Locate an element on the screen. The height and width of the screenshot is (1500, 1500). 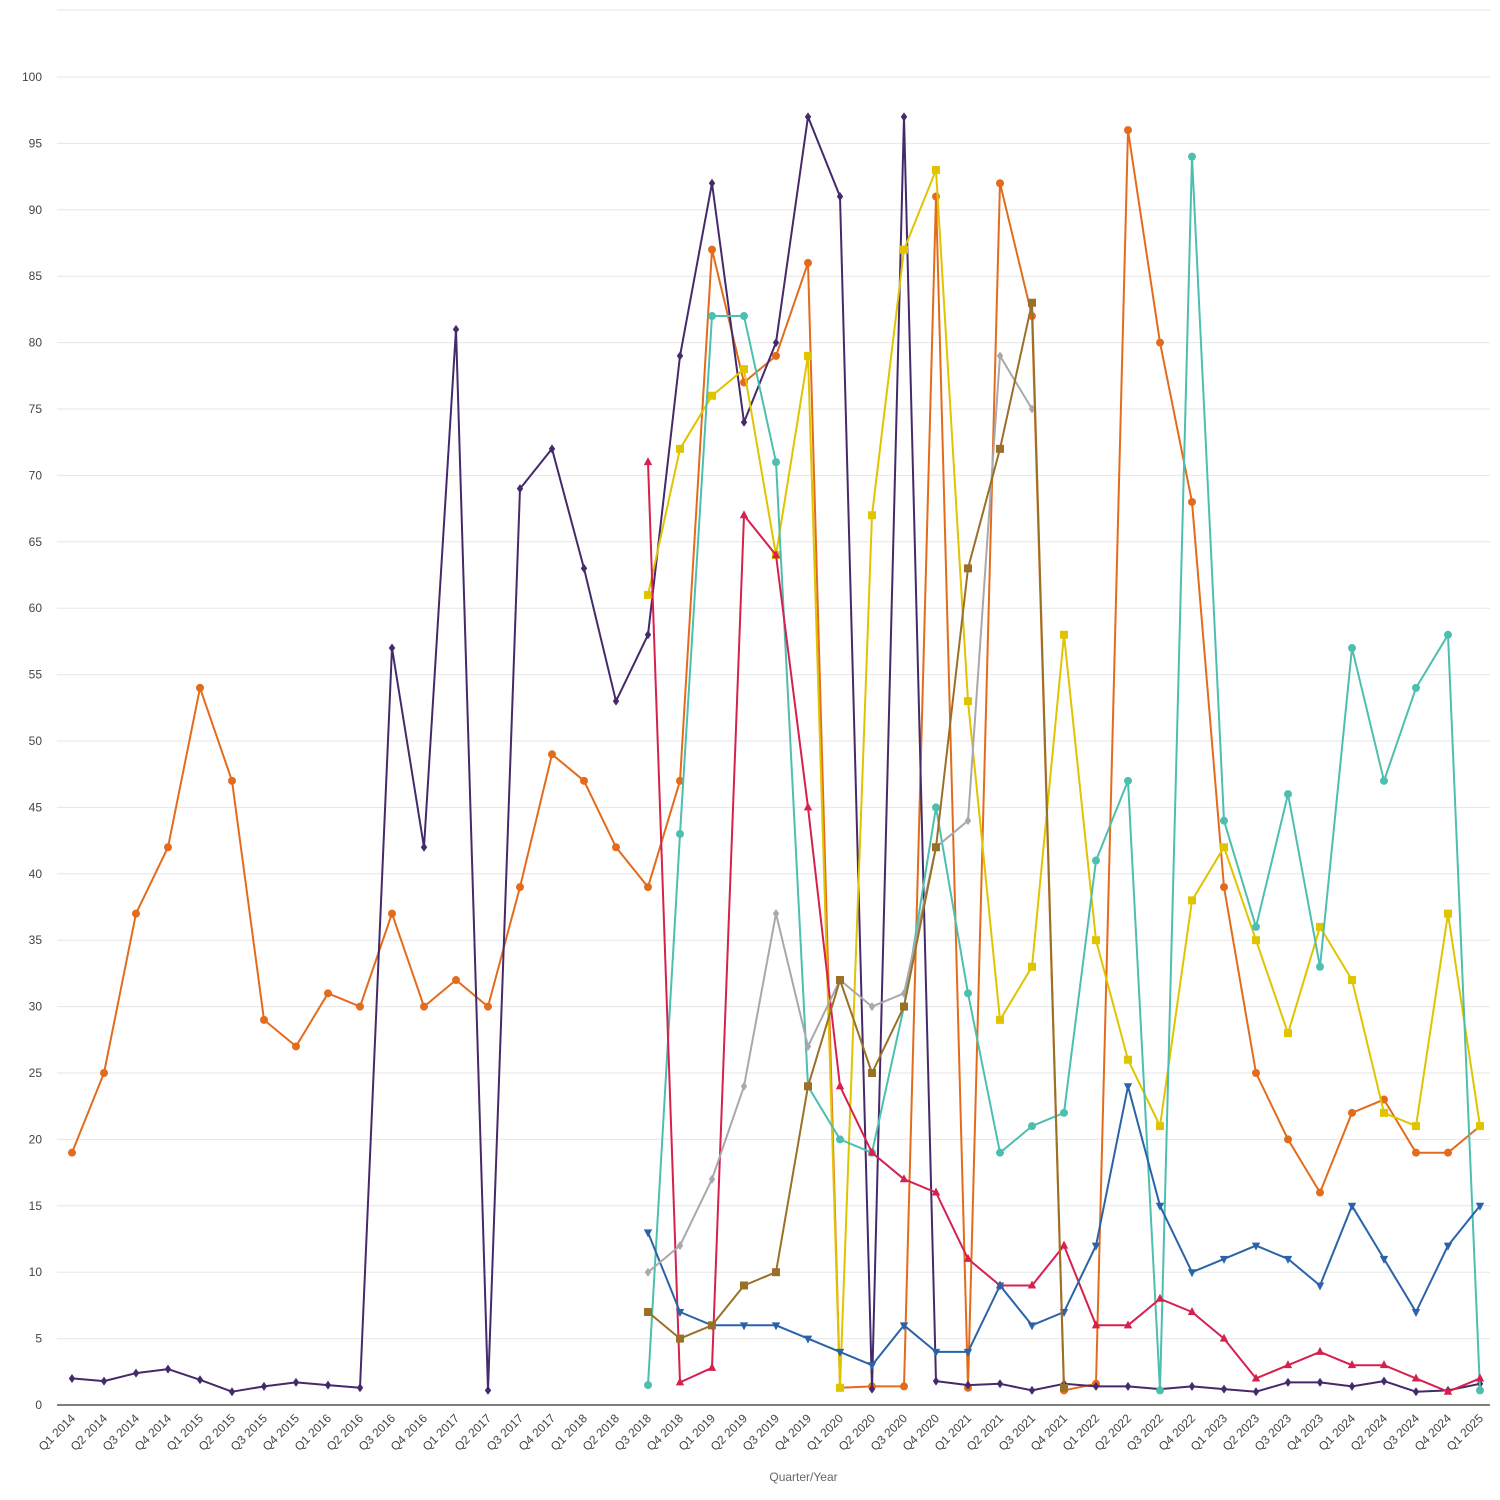
y-tick-label: 35 is located at coordinates (36, 940).